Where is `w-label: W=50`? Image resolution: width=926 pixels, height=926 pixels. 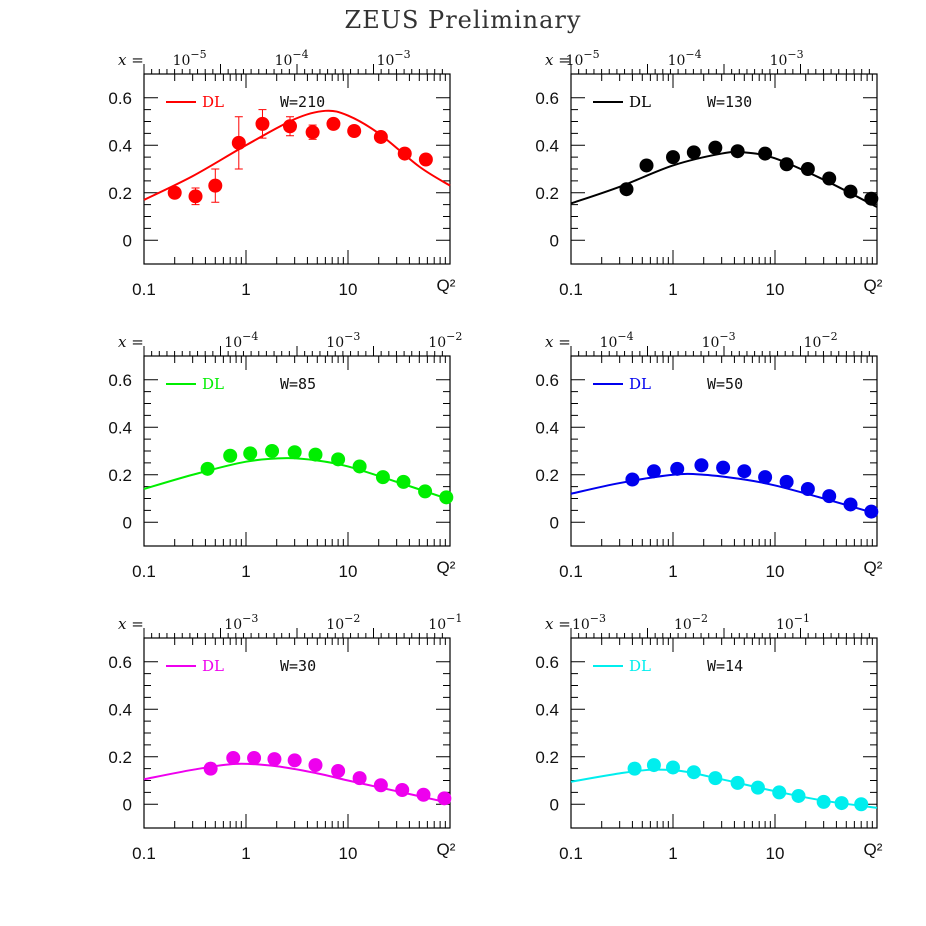 w-label: W=50 is located at coordinates (725, 384).